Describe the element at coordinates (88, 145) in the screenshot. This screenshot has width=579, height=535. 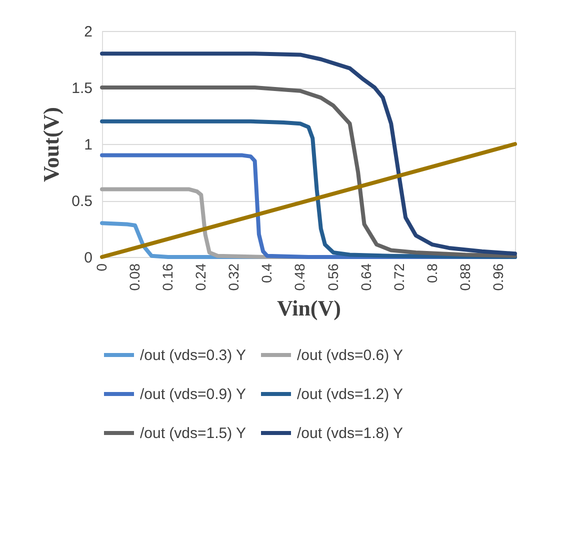
I see `y-tick-label: 1` at that location.